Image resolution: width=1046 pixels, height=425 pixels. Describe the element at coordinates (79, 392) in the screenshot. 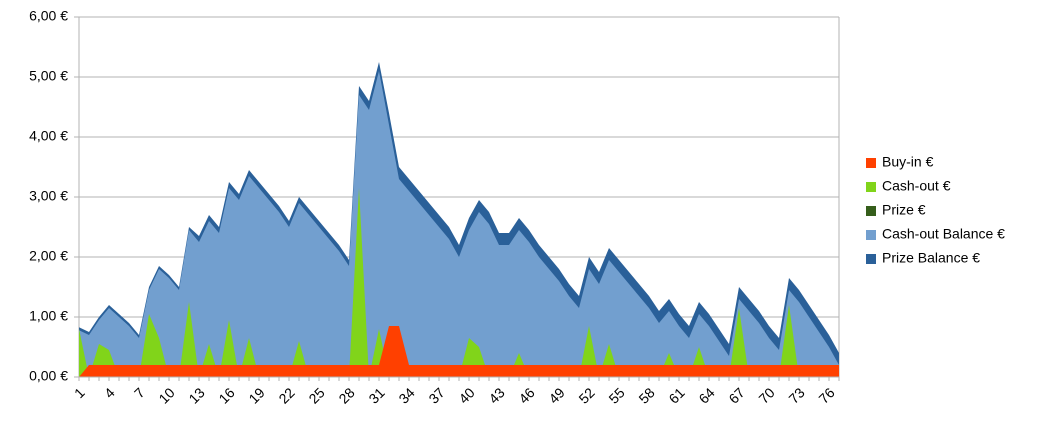

I see `x-tick-label: 1` at that location.